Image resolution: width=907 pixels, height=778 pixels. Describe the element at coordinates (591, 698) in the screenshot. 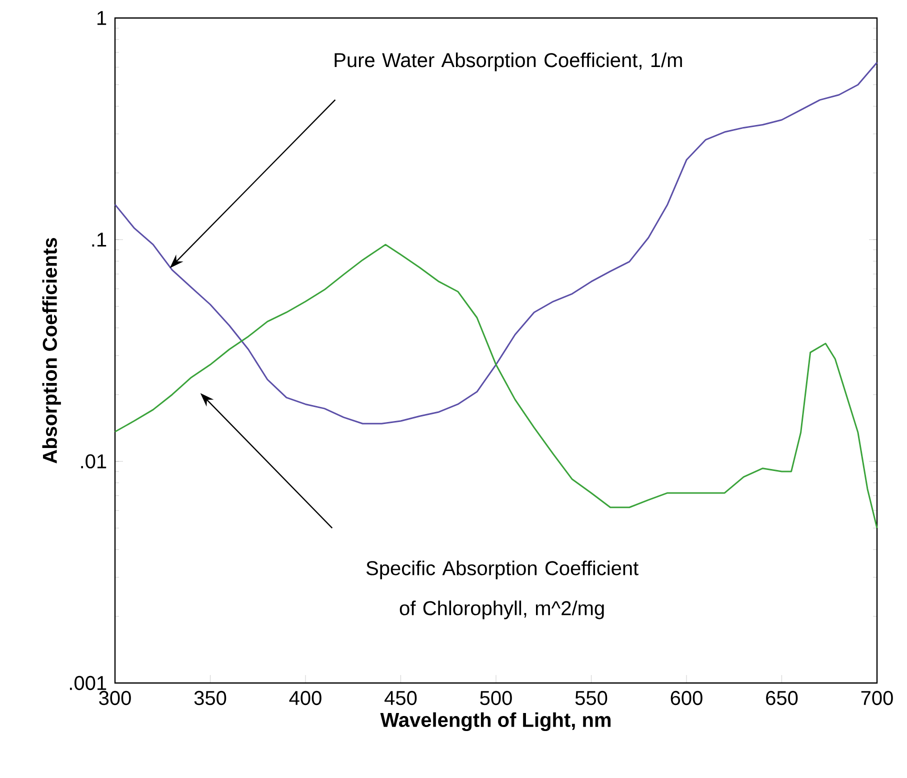

I see `x-tick-label: 550` at that location.